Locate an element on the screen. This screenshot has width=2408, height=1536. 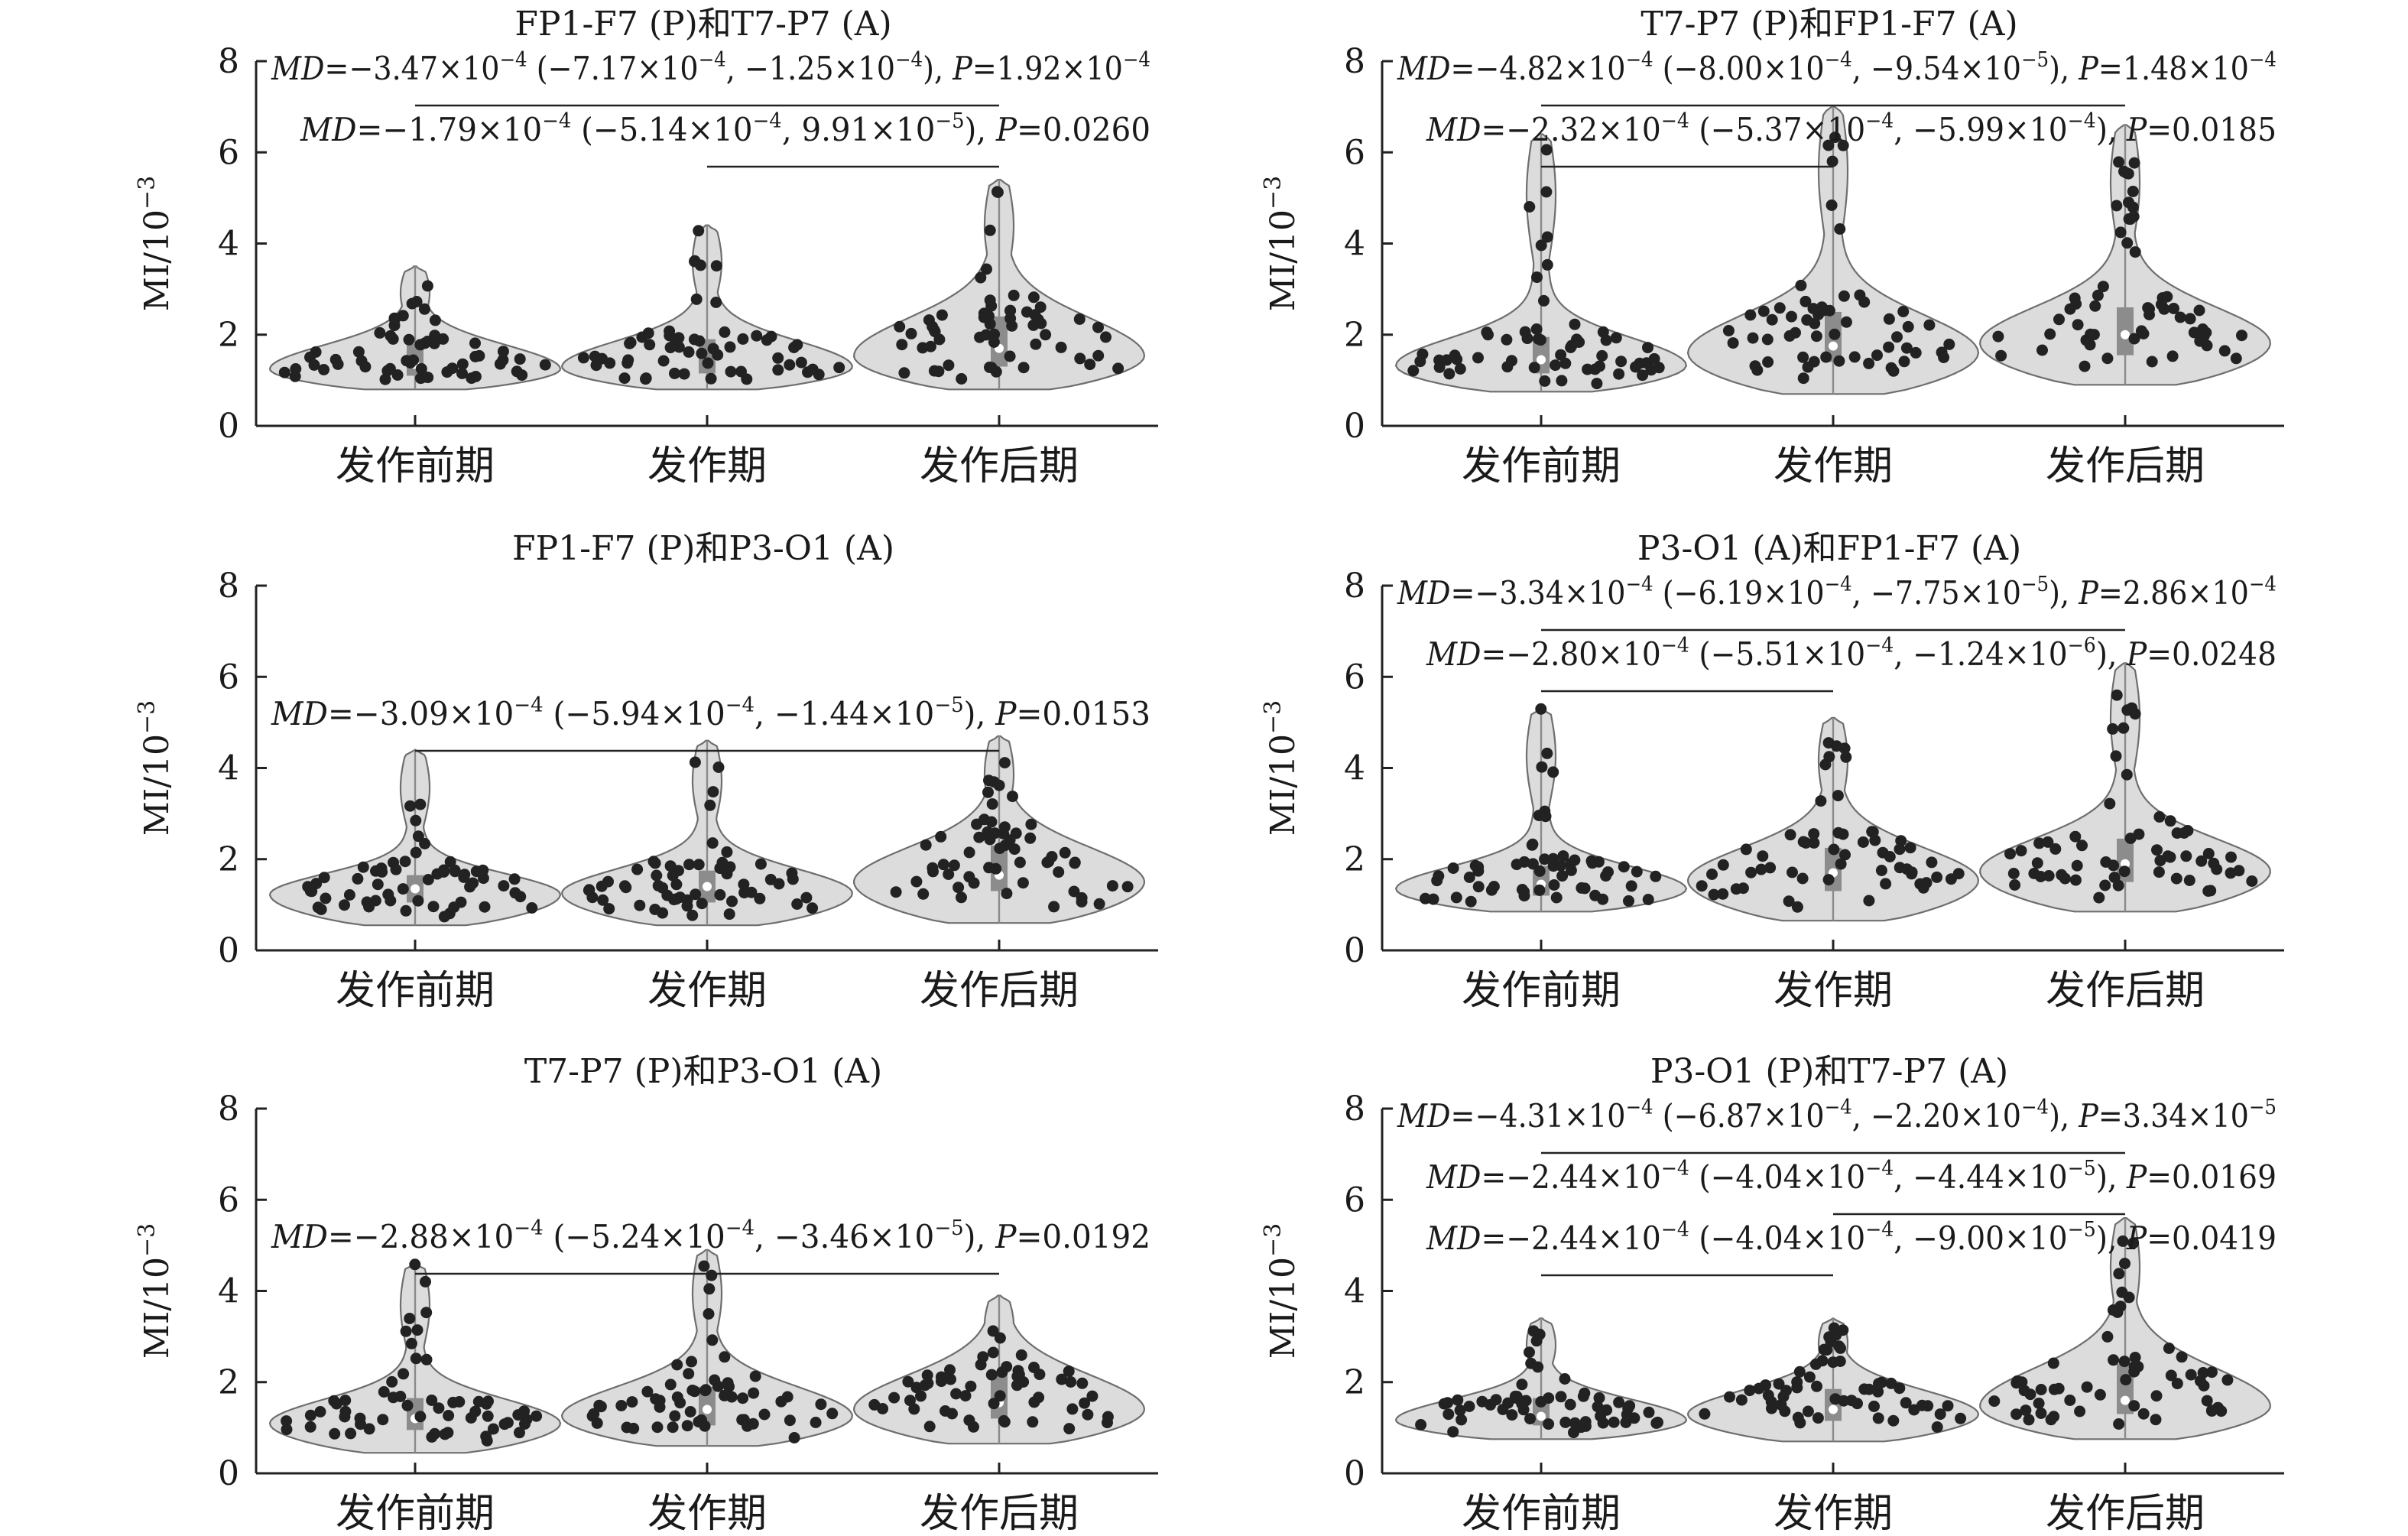
ci-lower: (−7.17×10 is located at coordinates (613, 68).